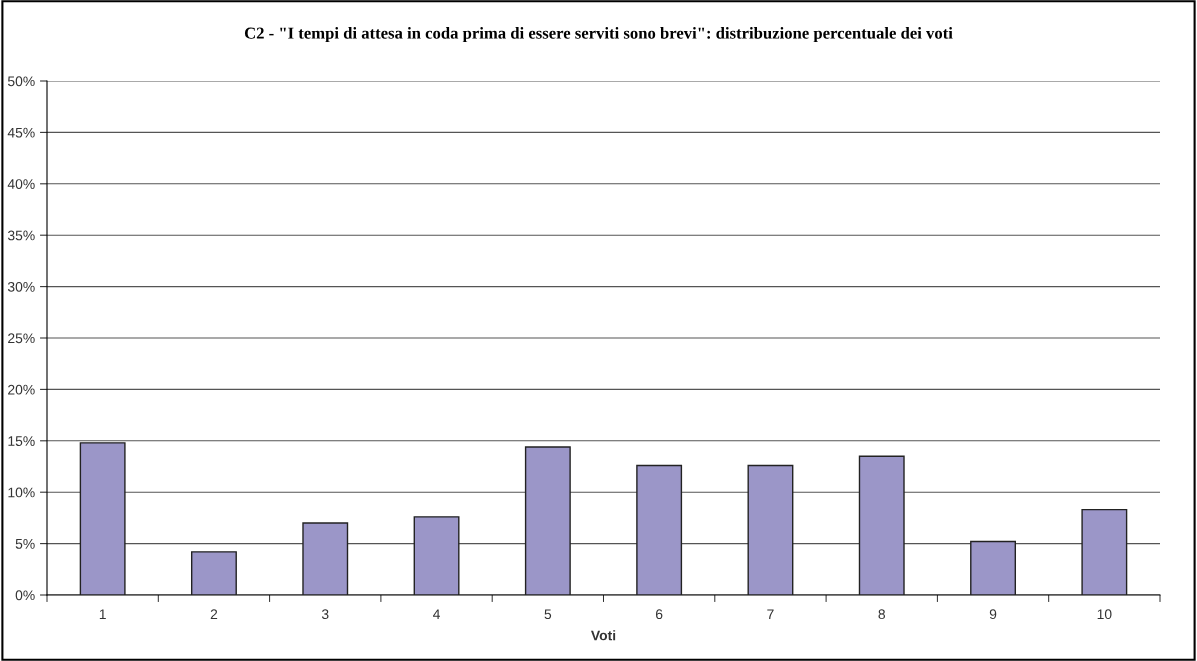 The image size is (1197, 661). What do you see at coordinates (214, 614) in the screenshot?
I see `x-tick-label: 2` at bounding box center [214, 614].